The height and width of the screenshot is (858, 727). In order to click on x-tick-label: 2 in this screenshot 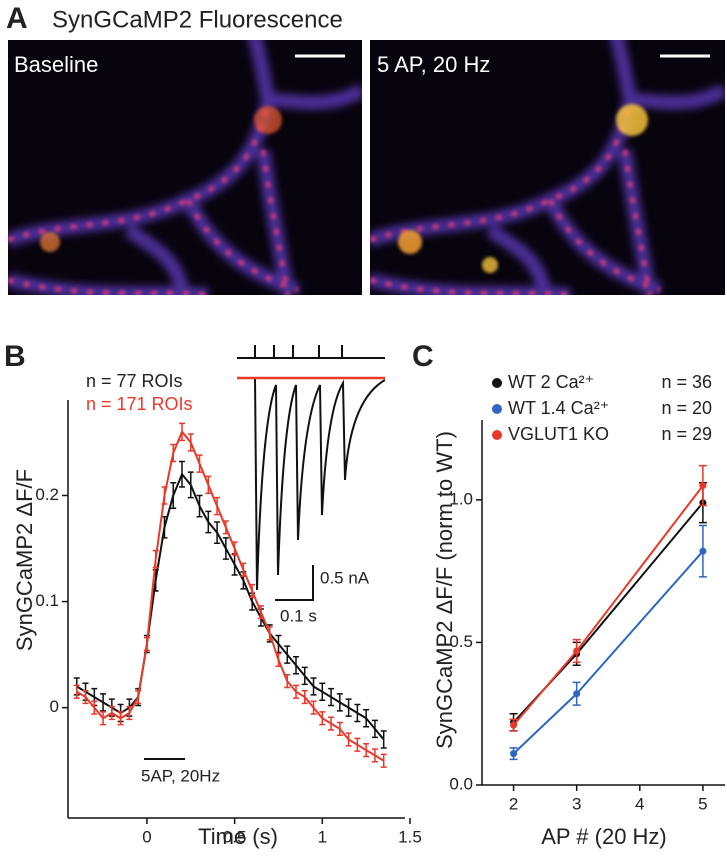, I will do `click(513, 803)`.